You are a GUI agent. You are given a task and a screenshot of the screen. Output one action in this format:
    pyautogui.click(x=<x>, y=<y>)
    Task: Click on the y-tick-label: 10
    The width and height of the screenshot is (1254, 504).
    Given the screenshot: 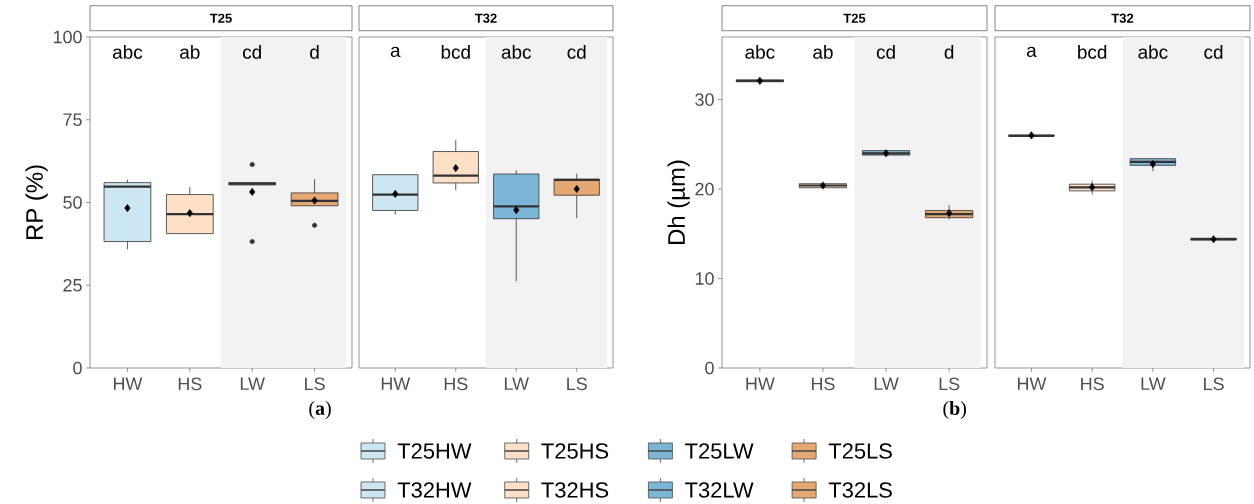 What is the action you would take?
    pyautogui.click(x=704, y=278)
    